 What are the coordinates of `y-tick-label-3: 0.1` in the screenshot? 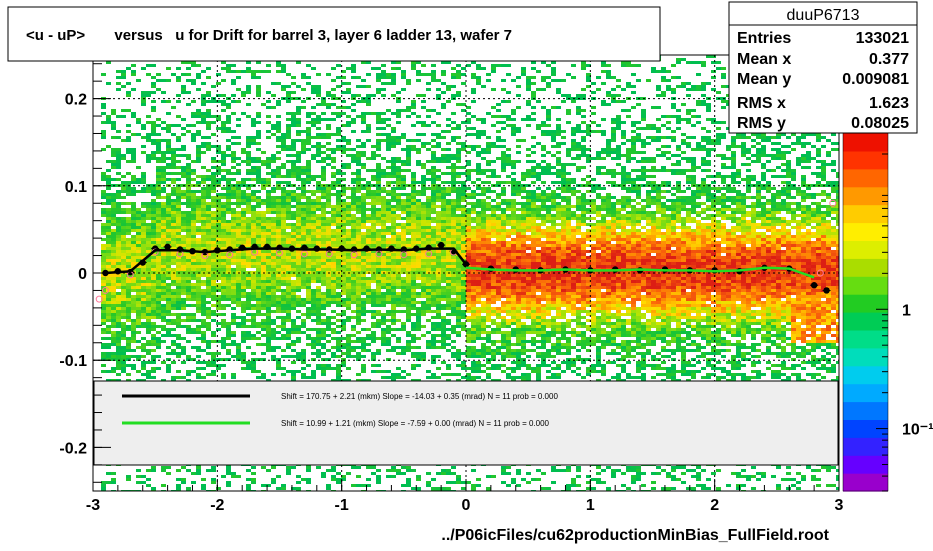 It's located at (76, 187).